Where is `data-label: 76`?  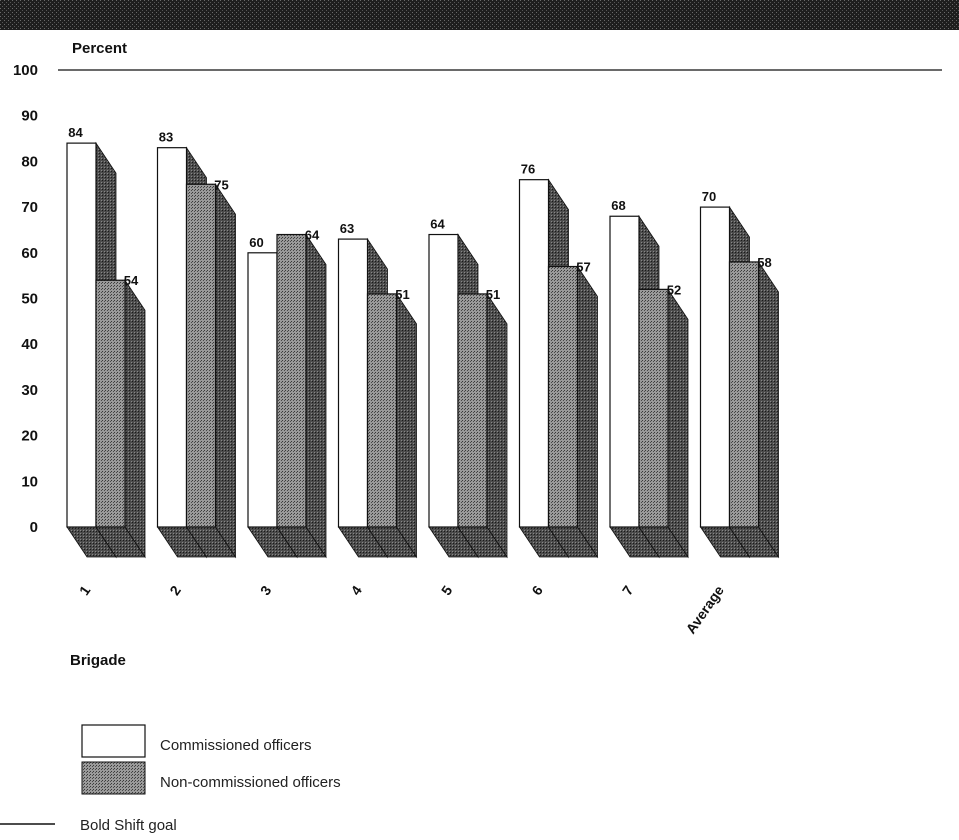
data-label: 76 is located at coordinates (528, 169).